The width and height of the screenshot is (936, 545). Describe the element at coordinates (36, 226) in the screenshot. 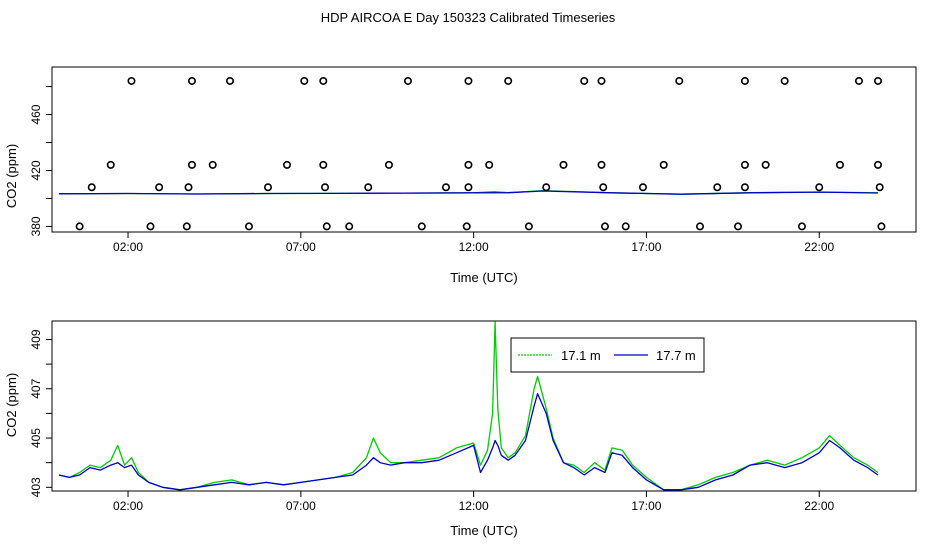

I see `y-tick-label: 380` at that location.